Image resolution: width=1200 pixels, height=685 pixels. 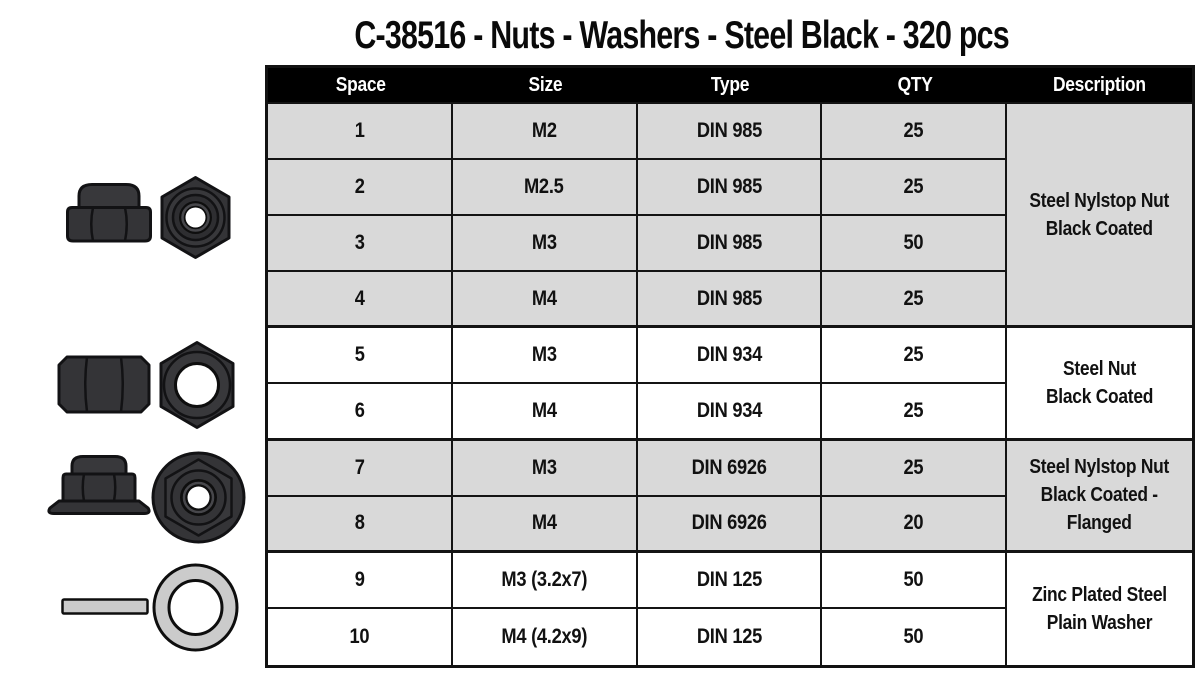 I want to click on steel-nut-side-icon, so click(x=104, y=384).